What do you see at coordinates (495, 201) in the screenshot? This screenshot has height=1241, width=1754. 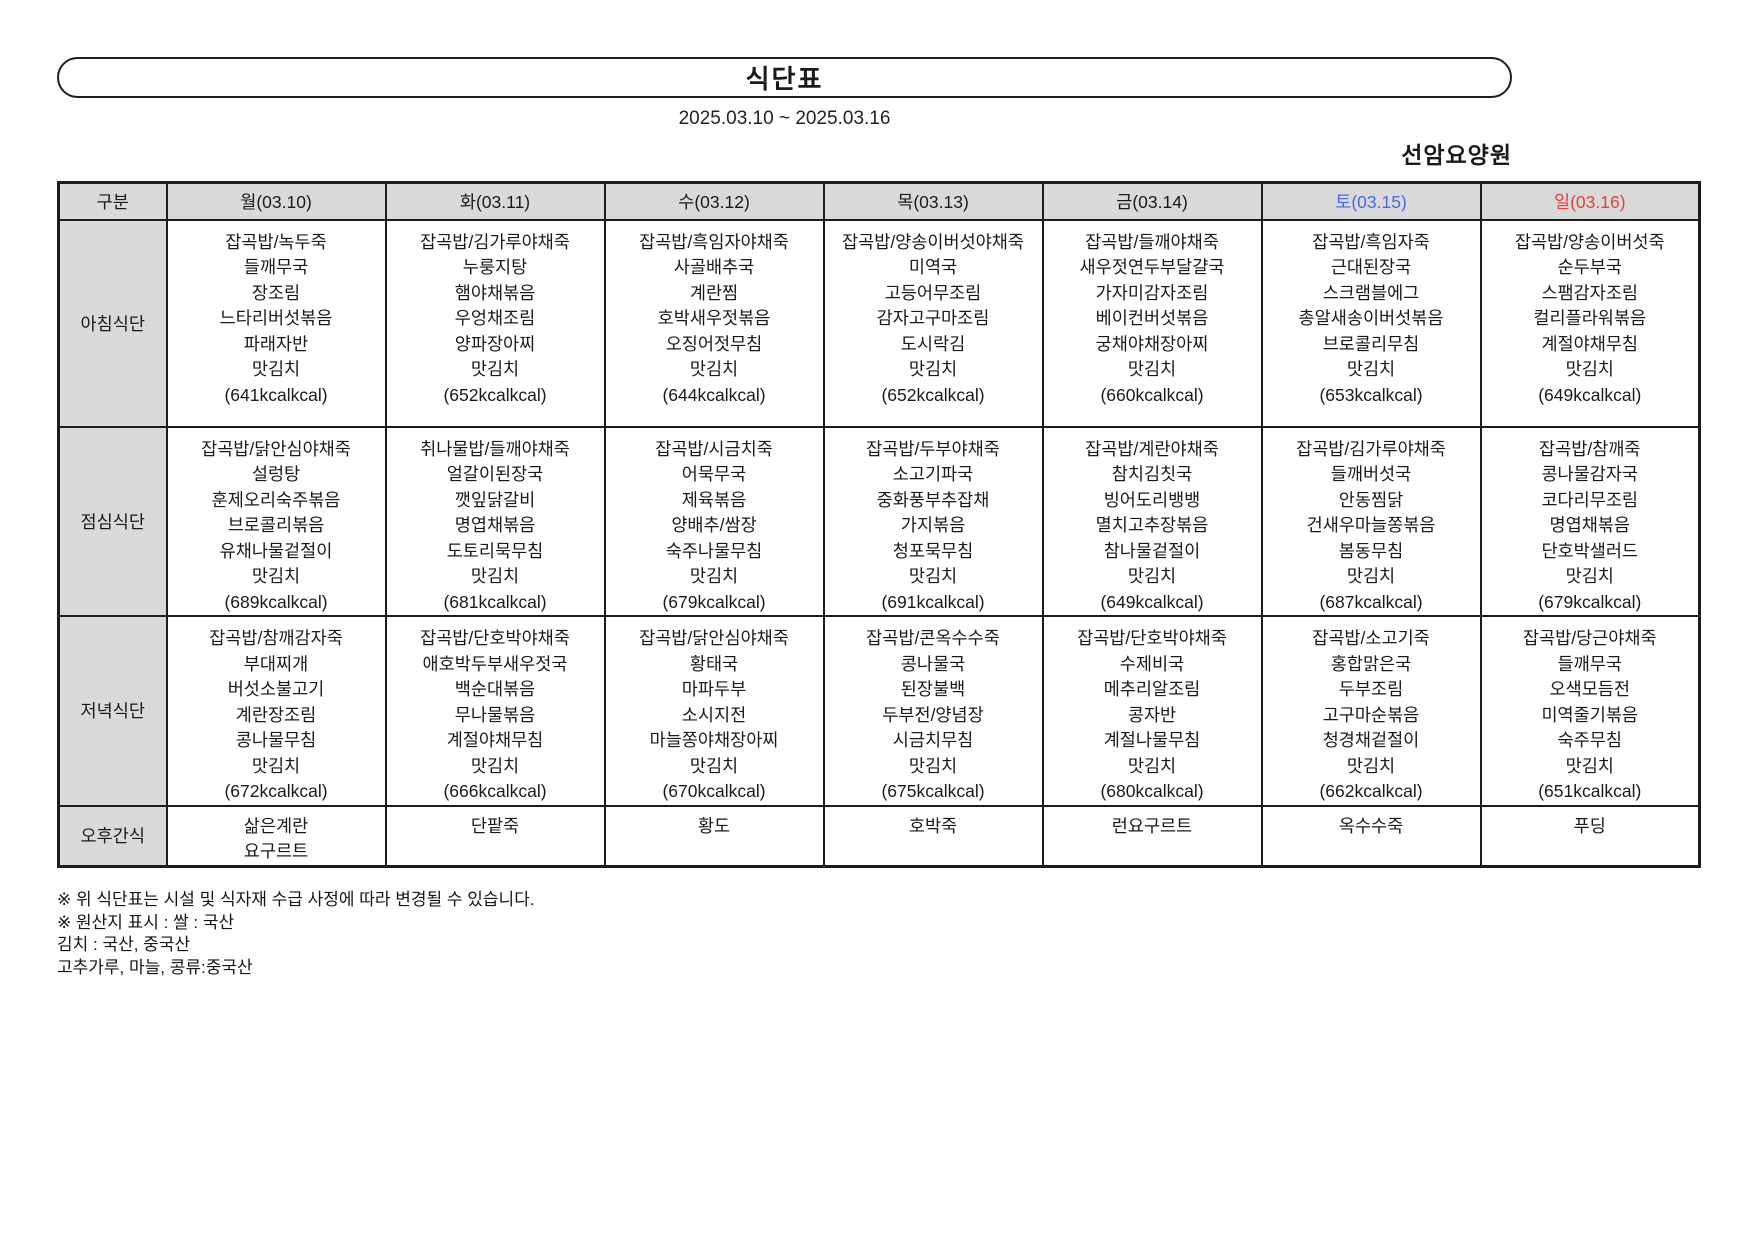 I see `day-header-tue: 화(03.11)` at bounding box center [495, 201].